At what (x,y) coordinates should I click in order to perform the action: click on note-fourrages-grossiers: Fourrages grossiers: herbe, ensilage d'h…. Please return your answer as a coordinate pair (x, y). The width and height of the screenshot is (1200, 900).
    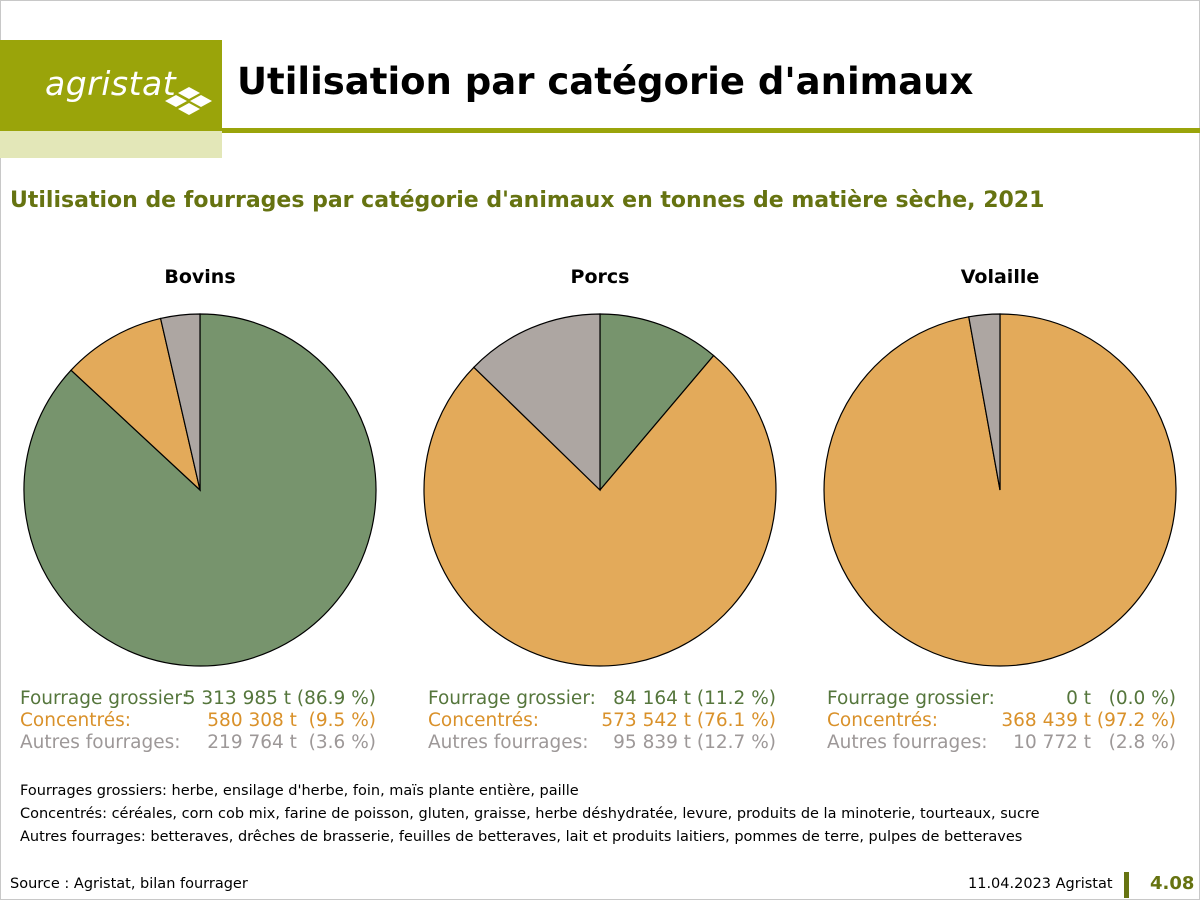
    Looking at the image, I should click on (299, 791).